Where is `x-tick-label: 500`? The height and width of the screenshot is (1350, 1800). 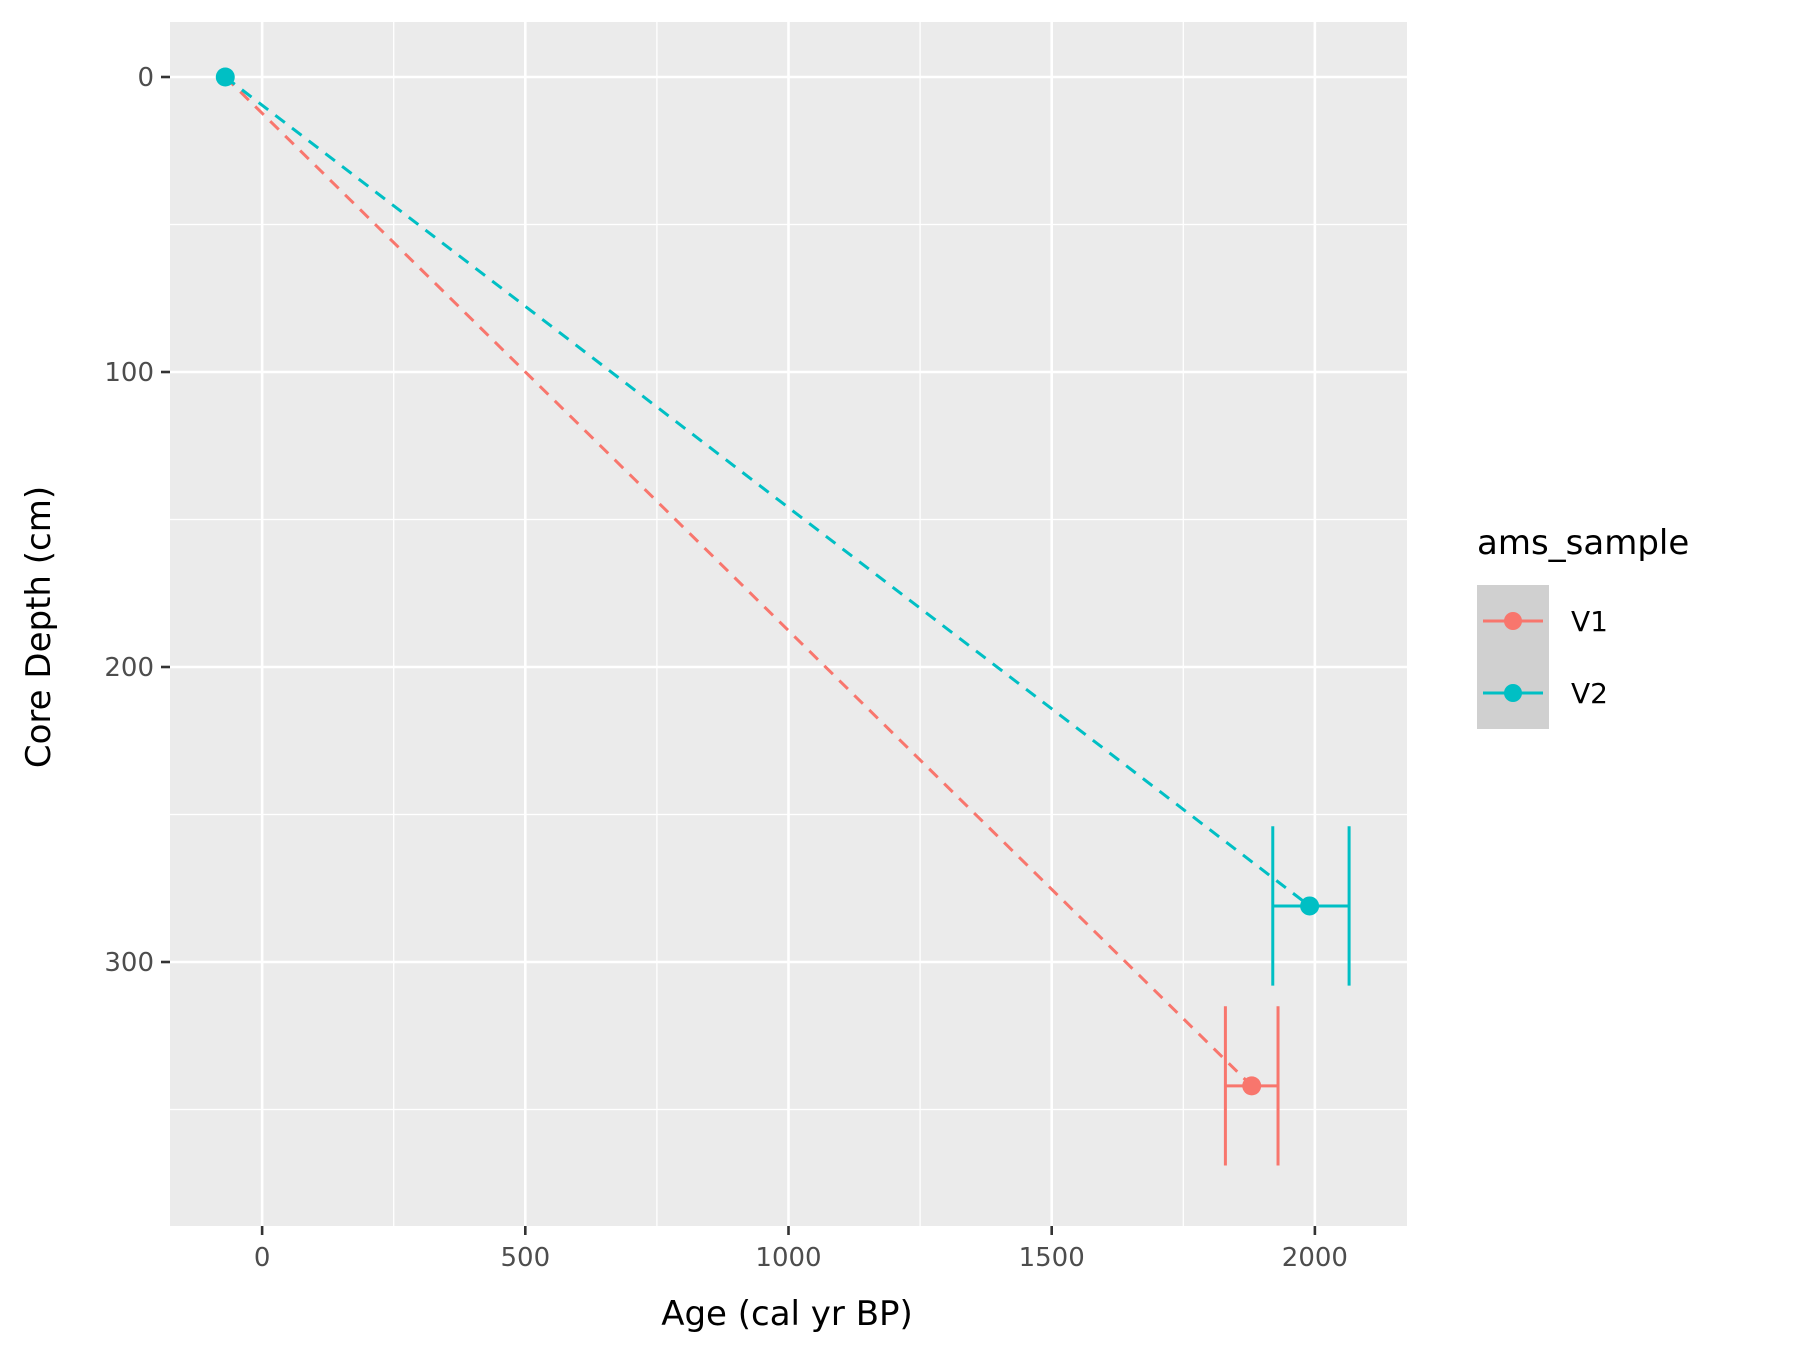 x-tick-label: 500 is located at coordinates (525, 1258).